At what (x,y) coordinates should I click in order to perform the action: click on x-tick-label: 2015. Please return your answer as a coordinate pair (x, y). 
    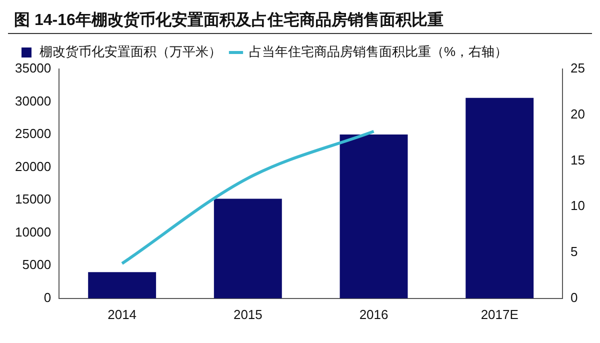
    Looking at the image, I should click on (247, 314).